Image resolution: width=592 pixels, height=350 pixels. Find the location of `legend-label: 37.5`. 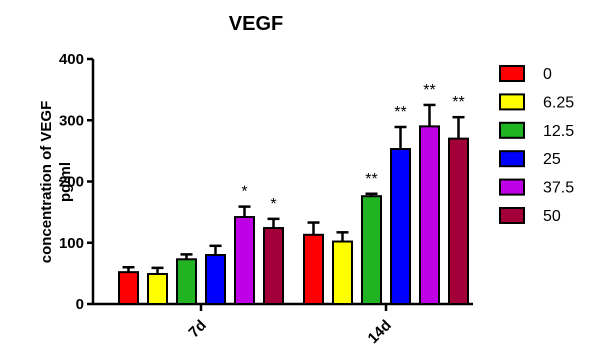

legend-label: 37.5 is located at coordinates (558, 188).